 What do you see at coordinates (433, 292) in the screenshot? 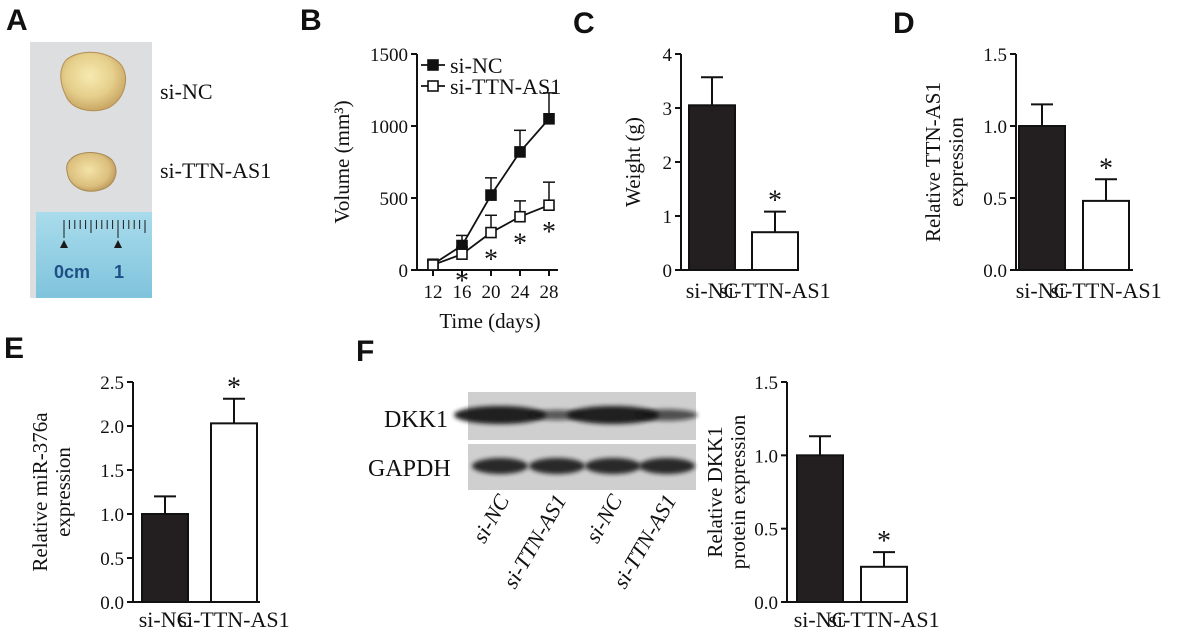
I see `x-tick-label: 12` at bounding box center [433, 292].